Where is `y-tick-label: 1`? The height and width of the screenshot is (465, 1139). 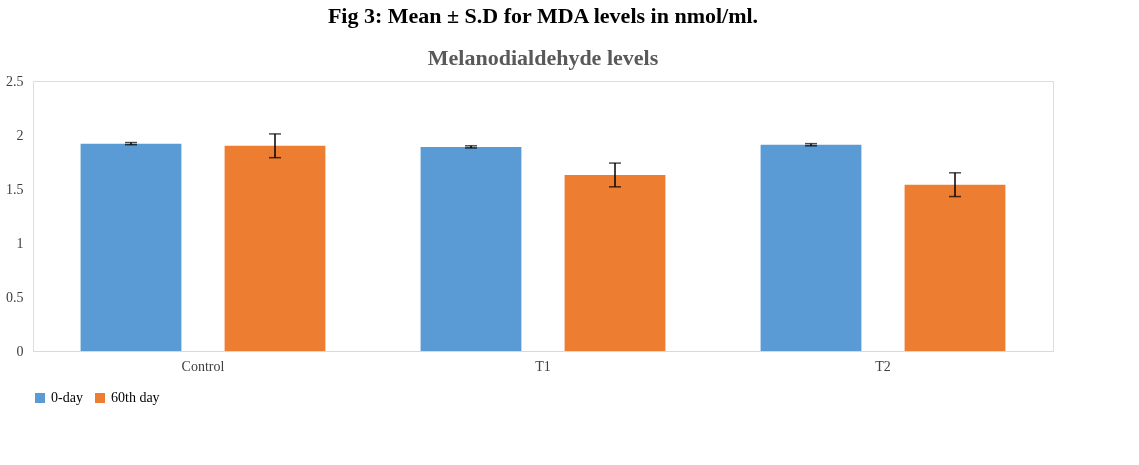
y-tick-label: 1 is located at coordinates (20, 243).